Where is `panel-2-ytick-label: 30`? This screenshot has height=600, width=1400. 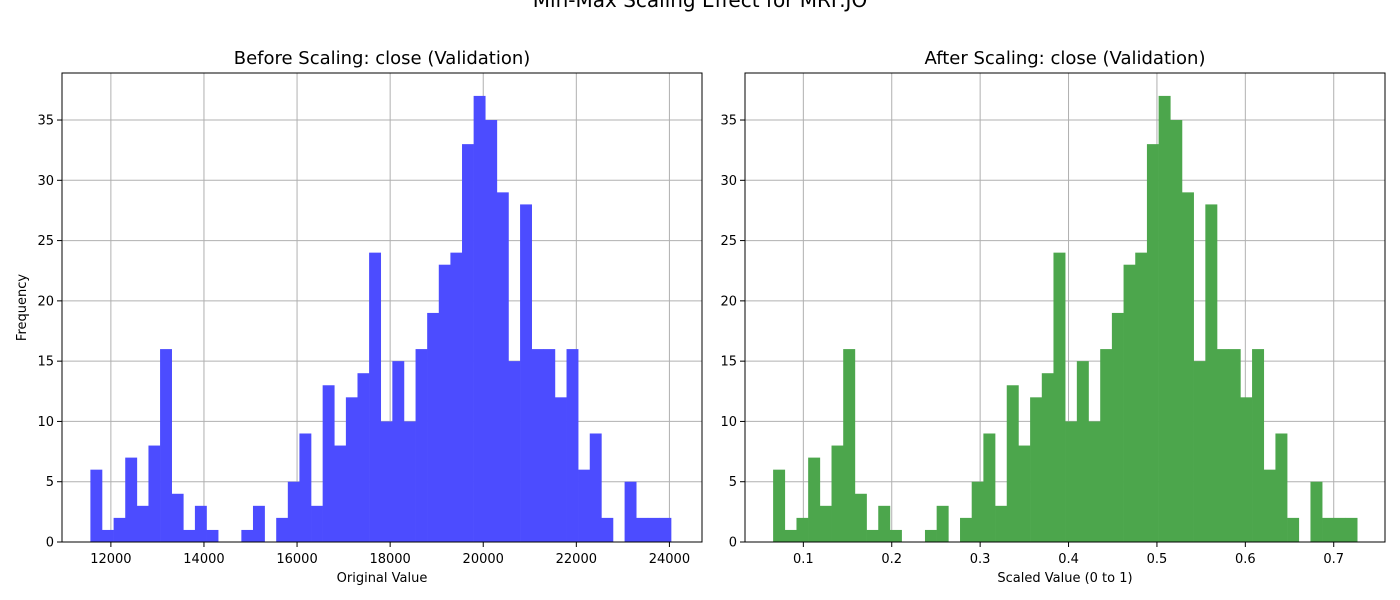
panel-2-ytick-label: 30 is located at coordinates (728, 181).